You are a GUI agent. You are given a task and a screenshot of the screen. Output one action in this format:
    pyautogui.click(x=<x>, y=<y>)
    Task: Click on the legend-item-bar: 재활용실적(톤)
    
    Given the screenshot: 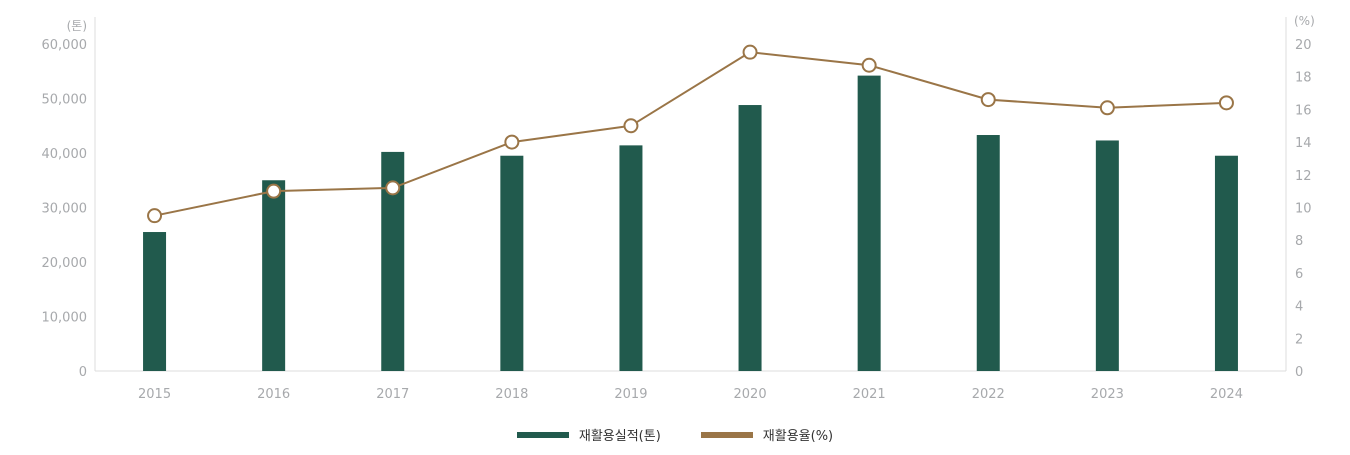 What is the action you would take?
    pyautogui.click(x=588, y=434)
    